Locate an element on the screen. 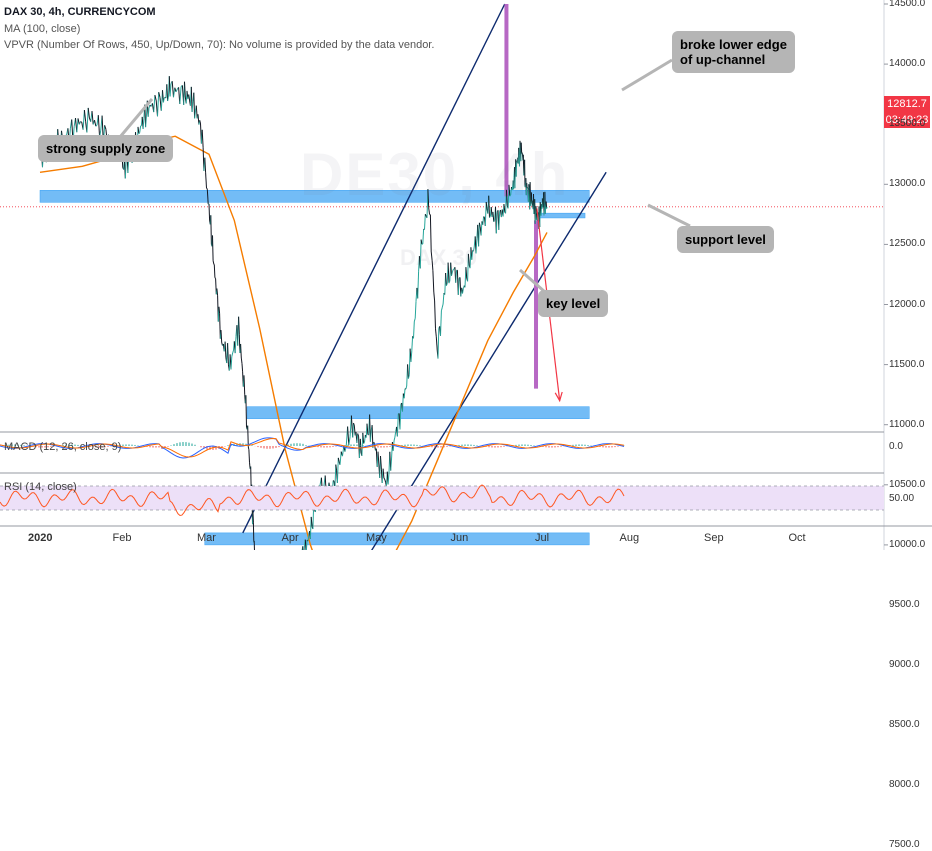 This screenshot has height=851, width=932. x-tick-label: Apr is located at coordinates (290, 538).